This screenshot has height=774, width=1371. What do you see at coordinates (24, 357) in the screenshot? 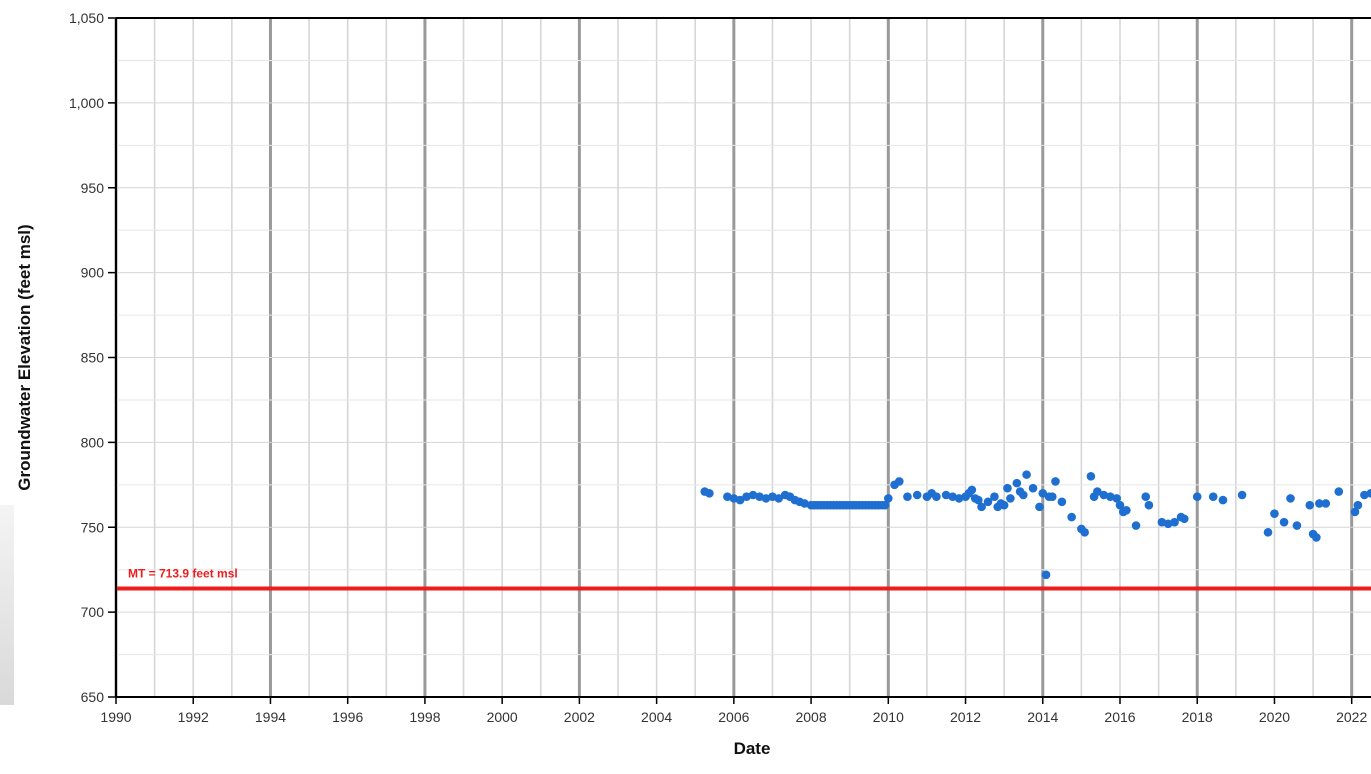
I see `y-axis-title: Groundwater Elevation (feet msl)` at bounding box center [24, 357].